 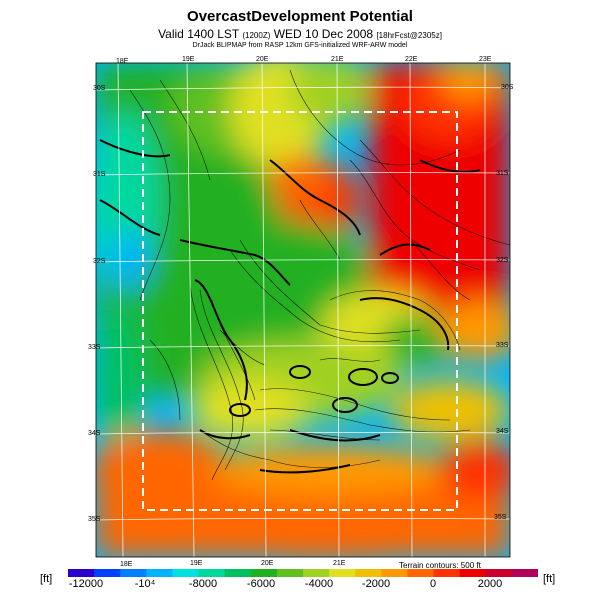 I want to click on colorbar-tick: -6000, so click(x=261, y=584).